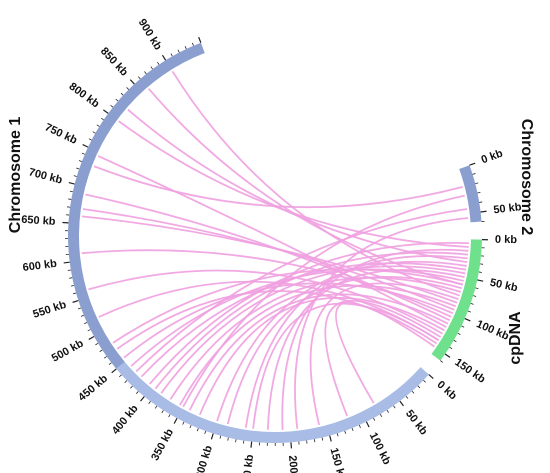  I want to click on tick-label: 200 kb, so click(293, 464).